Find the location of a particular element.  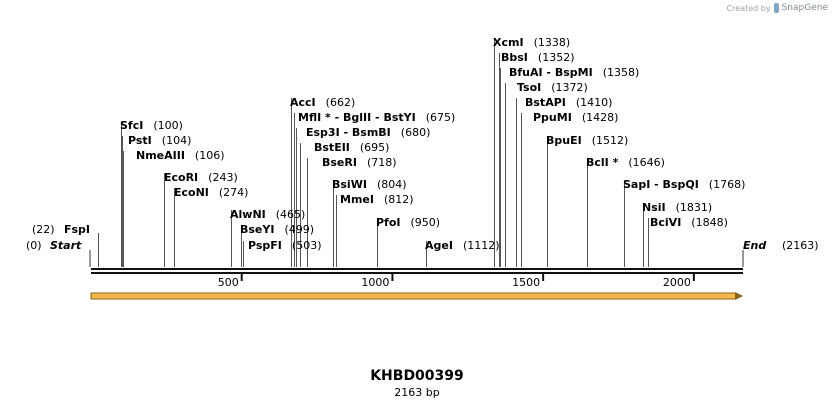

site-position: (1352) is located at coordinates (556, 57).